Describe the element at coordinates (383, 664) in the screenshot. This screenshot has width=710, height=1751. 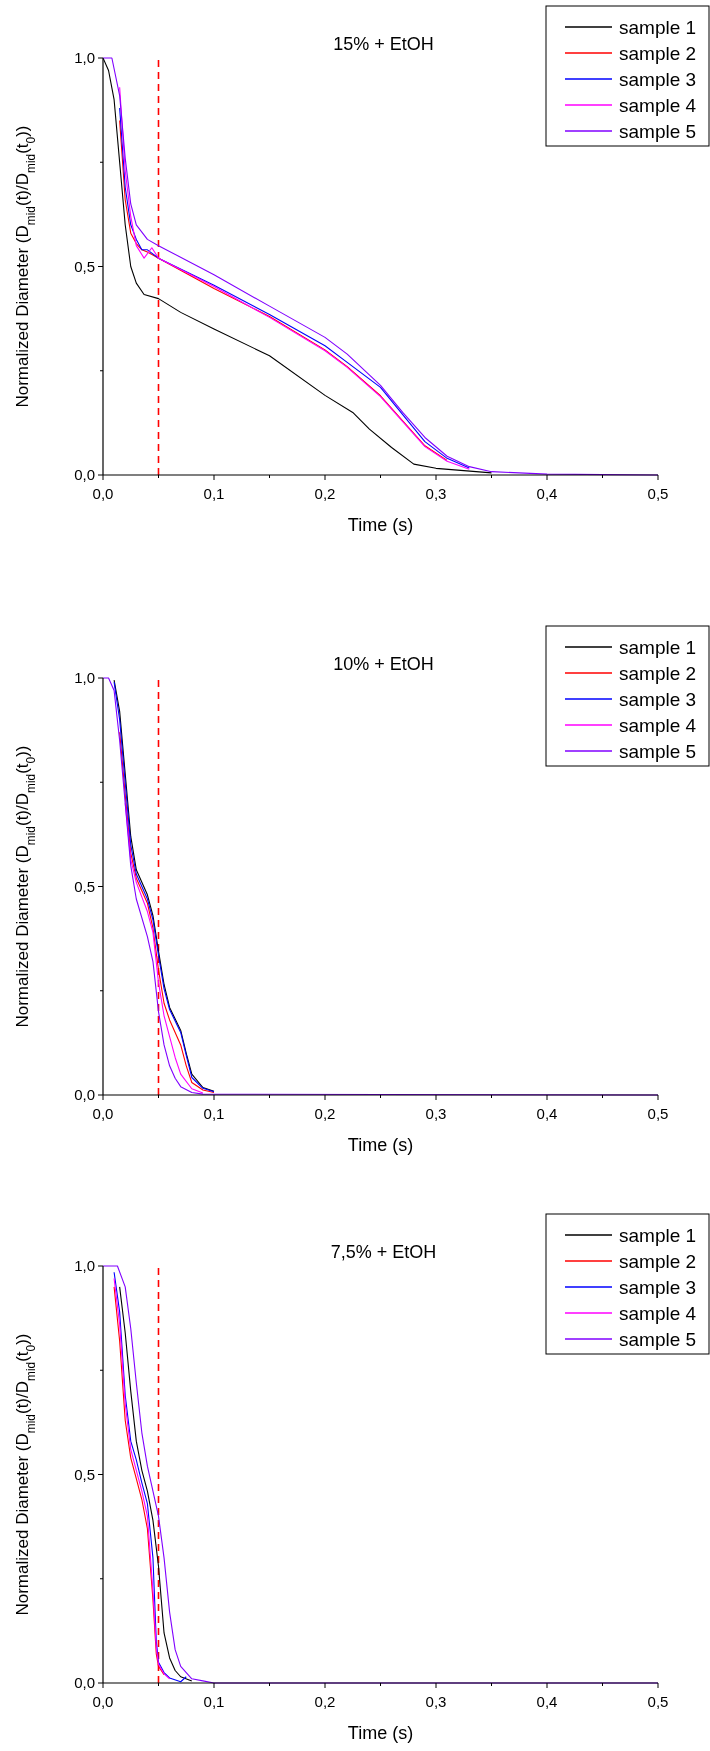
I see `chart-title: 10% + EtOH` at that location.